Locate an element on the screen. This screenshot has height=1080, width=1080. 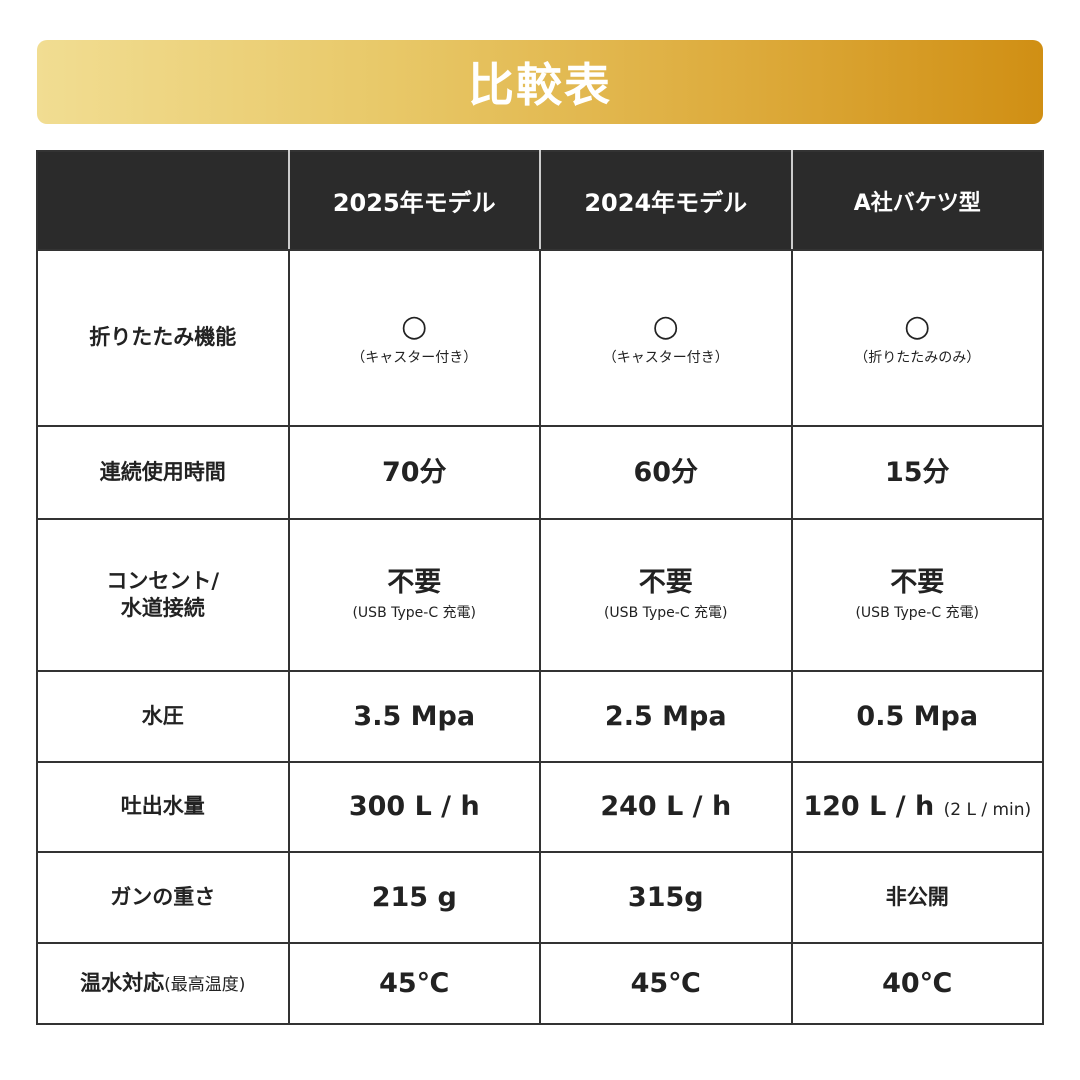
table-cell: 非公開 is located at coordinates (917, 897).